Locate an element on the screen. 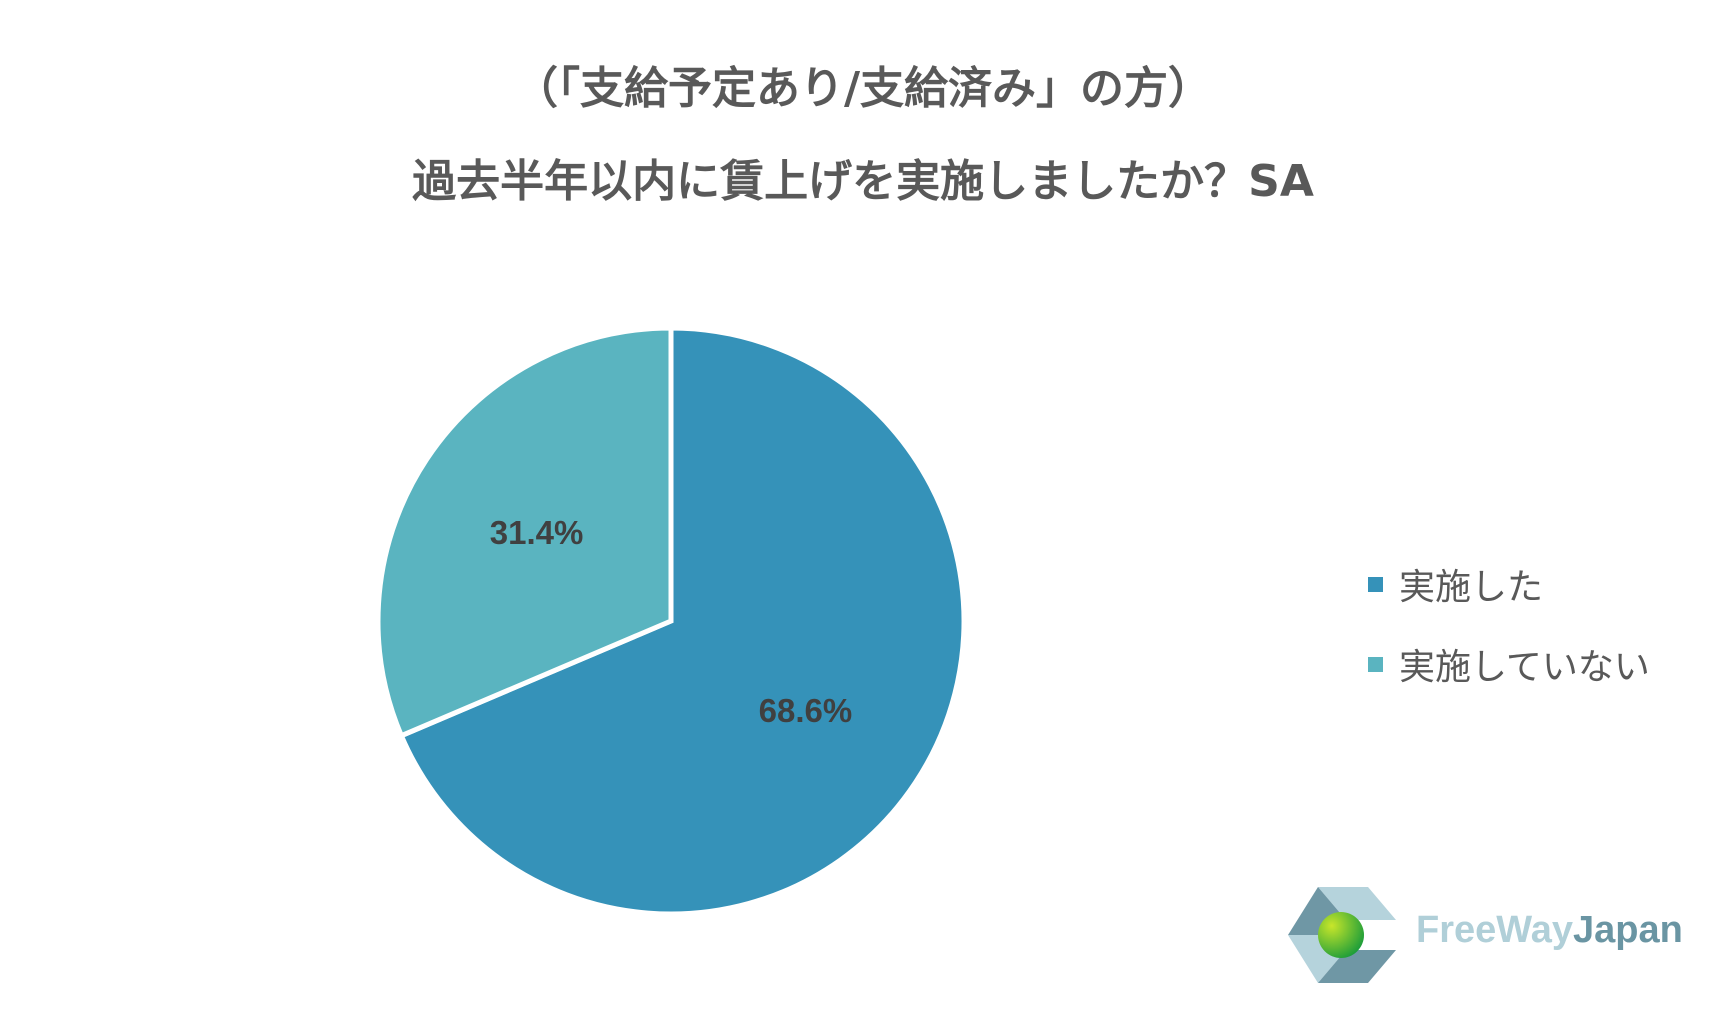 This screenshot has height=1013, width=1726. logo-mark-icon is located at coordinates (1342, 935).